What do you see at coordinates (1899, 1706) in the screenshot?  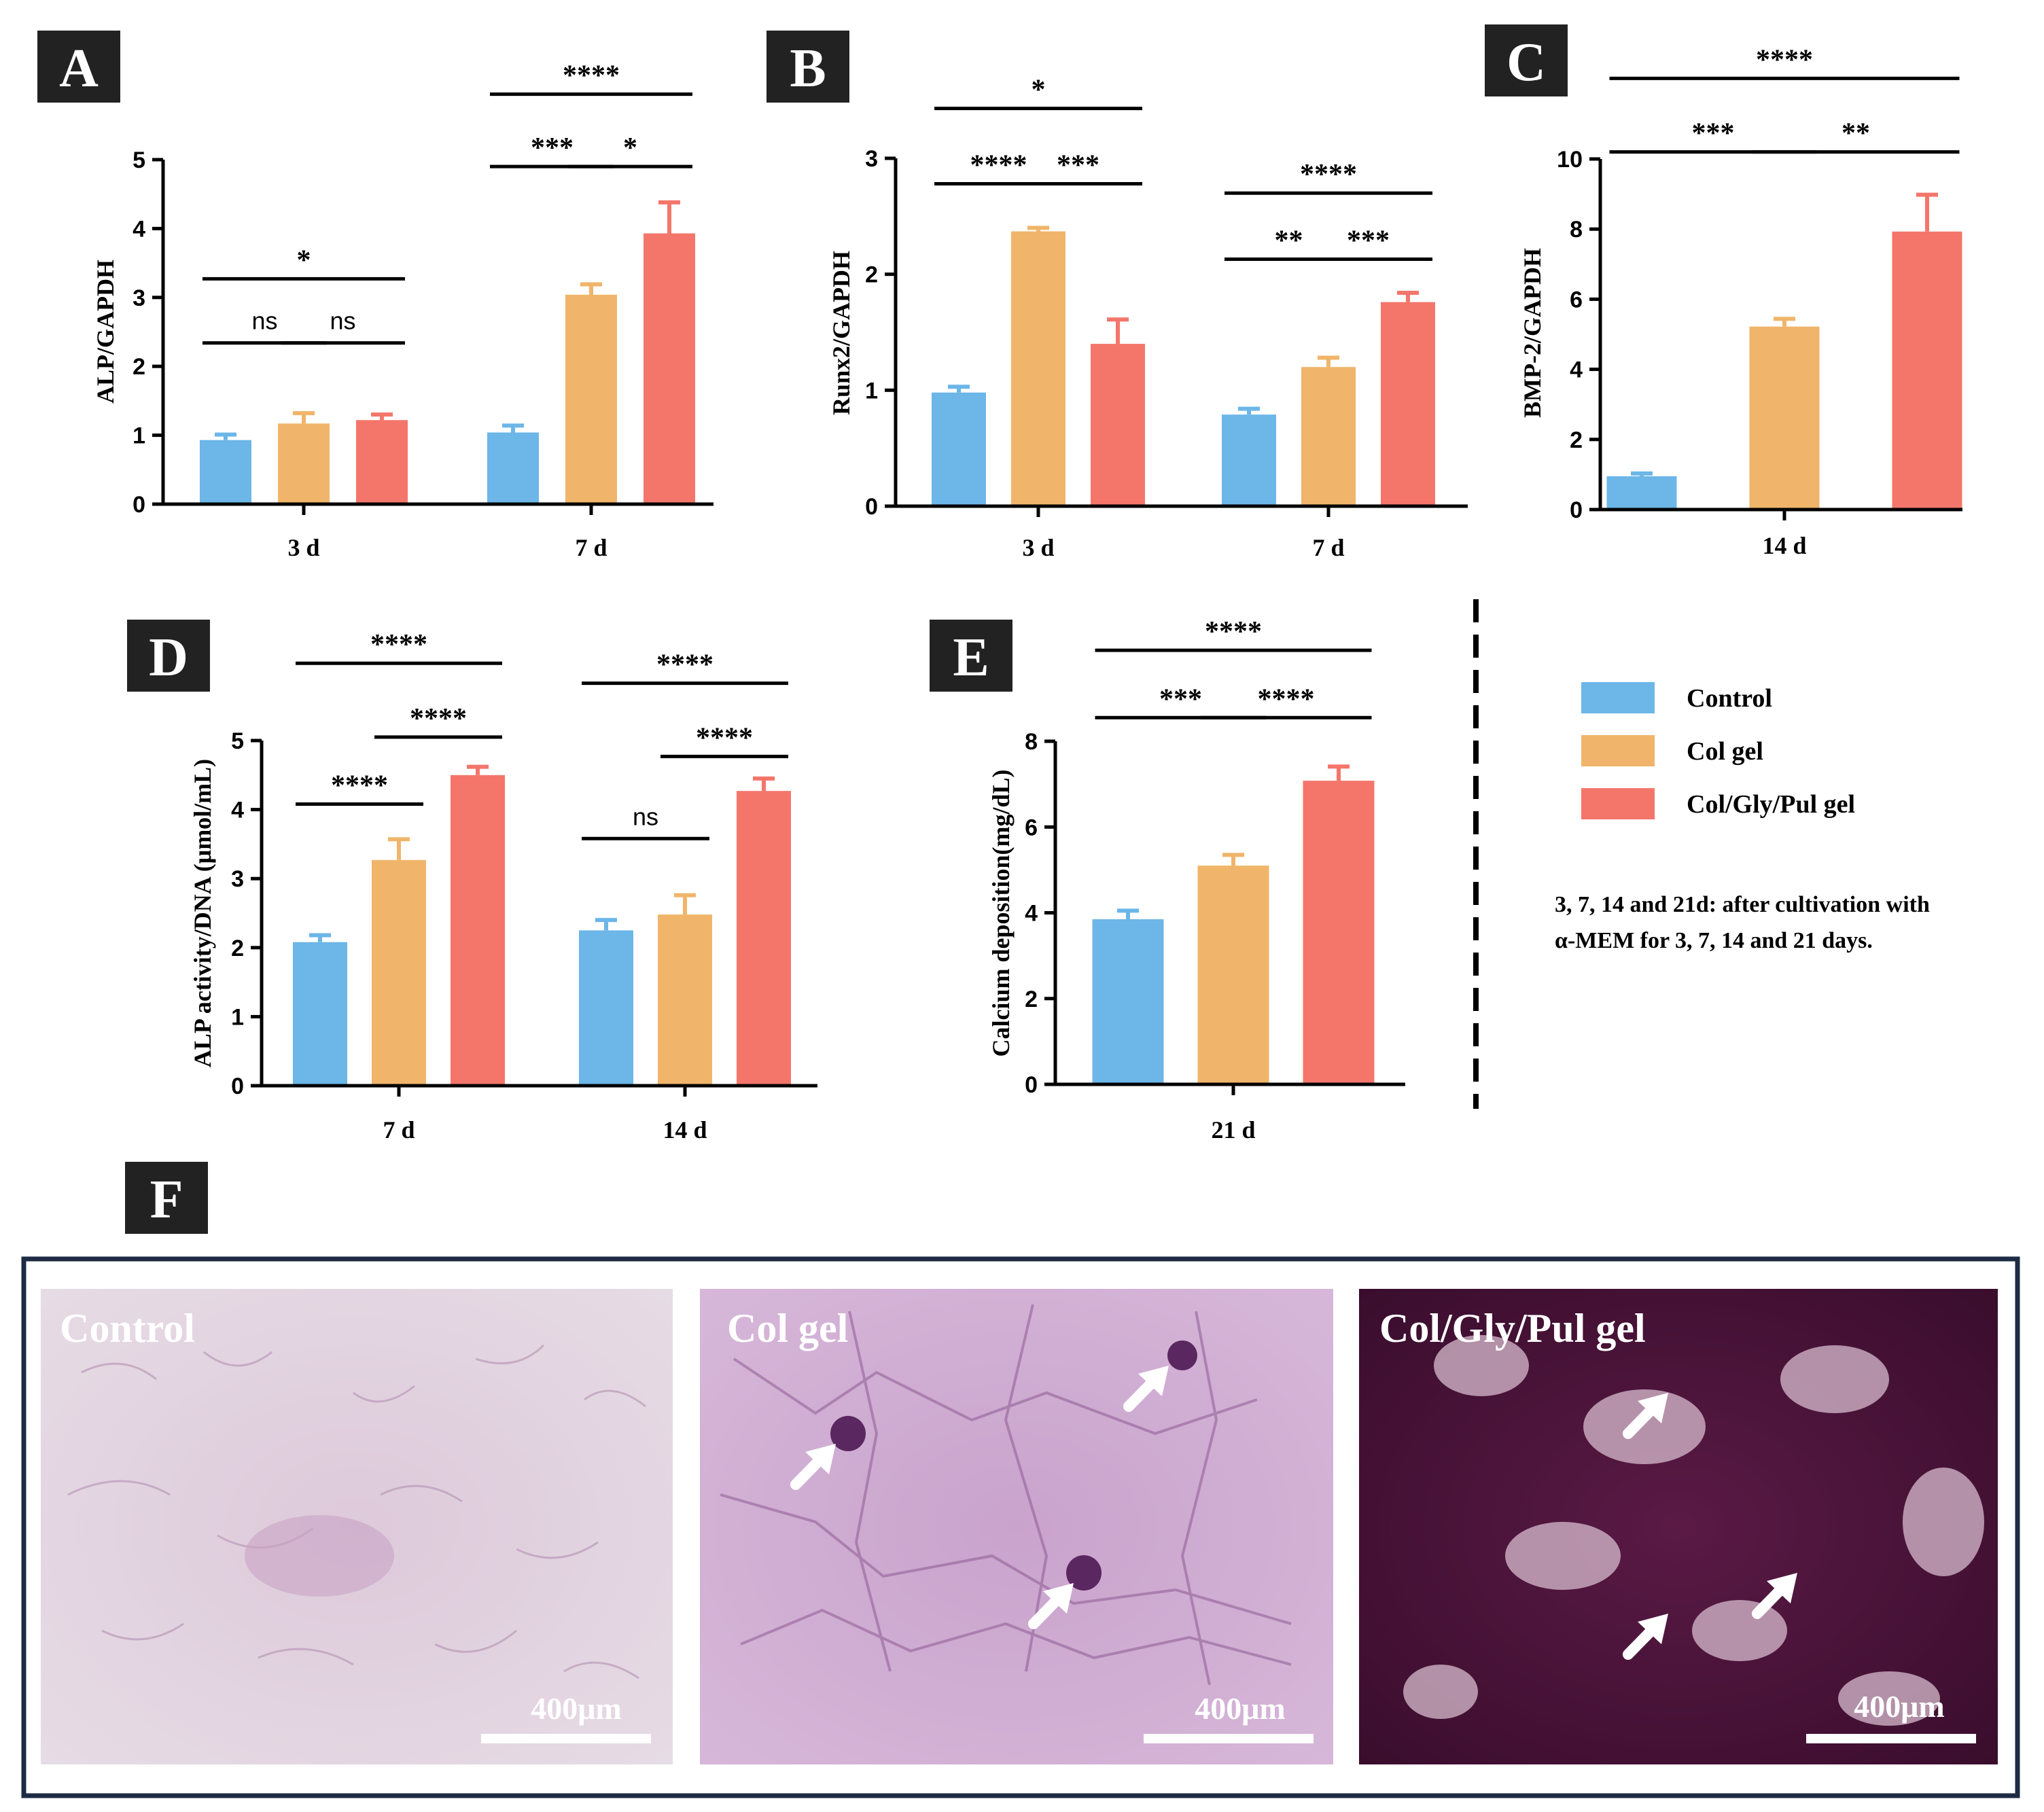 I see `scale-label-col-gly-pul-gel: 400μm` at bounding box center [1899, 1706].